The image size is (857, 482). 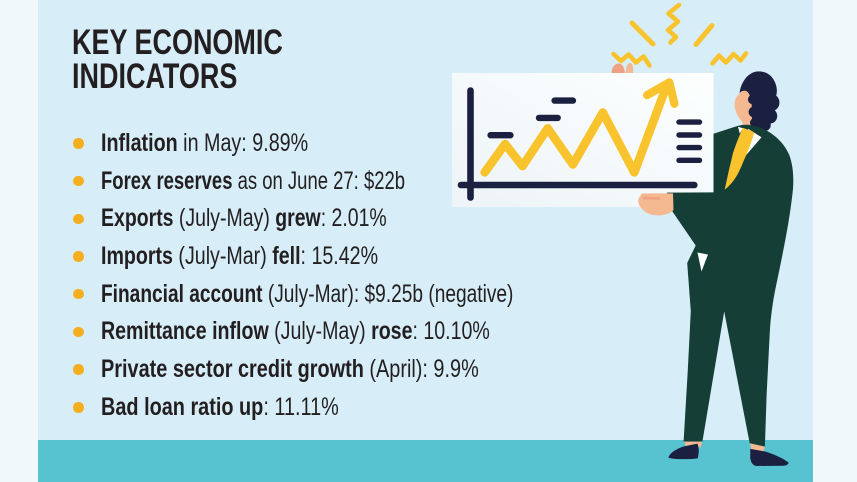 I want to click on hand-fingertips, so click(x=622, y=67).